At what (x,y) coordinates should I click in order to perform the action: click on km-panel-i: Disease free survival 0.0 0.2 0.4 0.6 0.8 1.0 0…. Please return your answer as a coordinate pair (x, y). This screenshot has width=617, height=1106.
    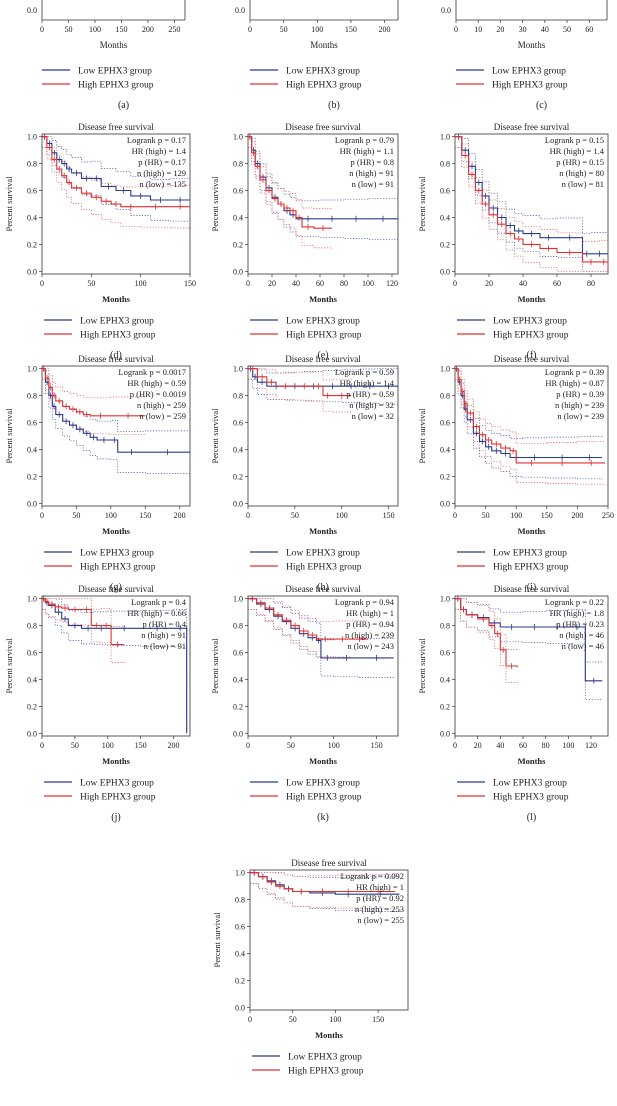
    Looking at the image, I should click on (515, 473).